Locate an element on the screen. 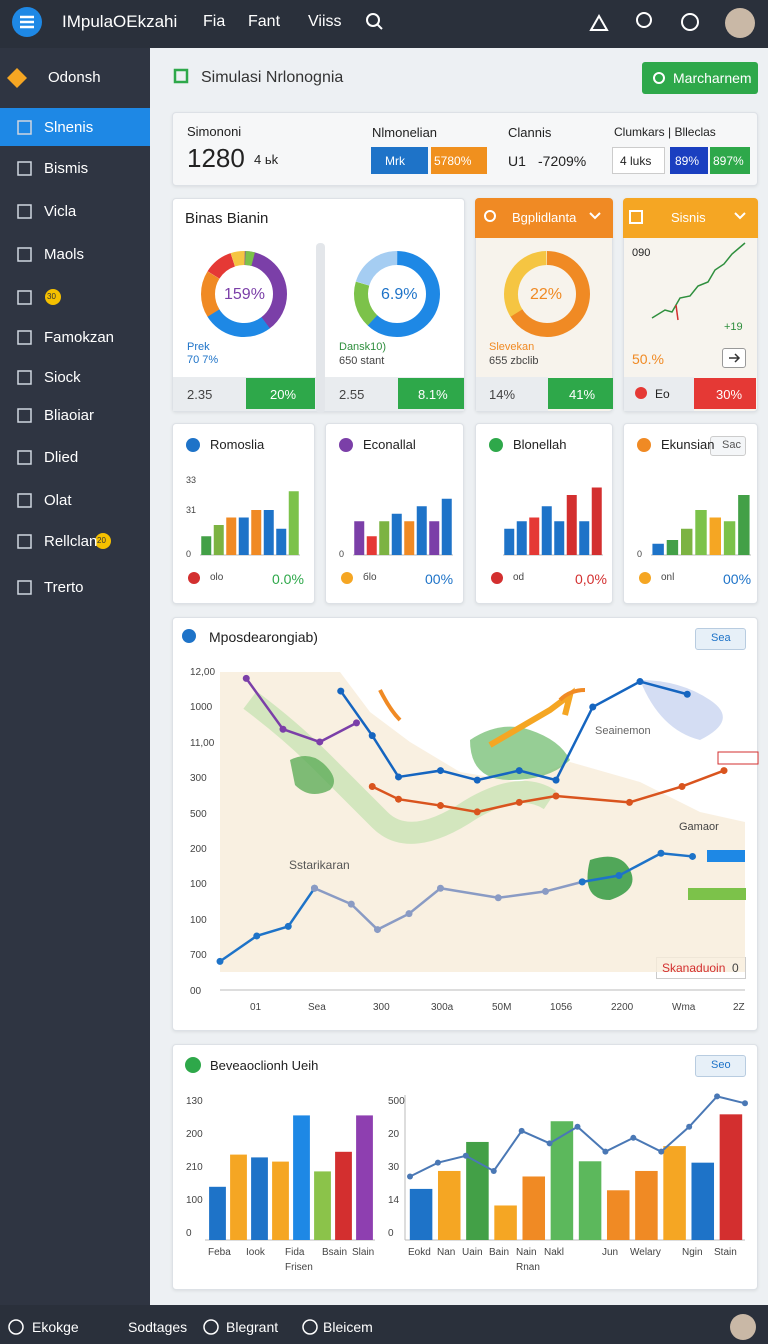 The height and width of the screenshot is (1344, 768). label: 20% is located at coordinates (283, 394).